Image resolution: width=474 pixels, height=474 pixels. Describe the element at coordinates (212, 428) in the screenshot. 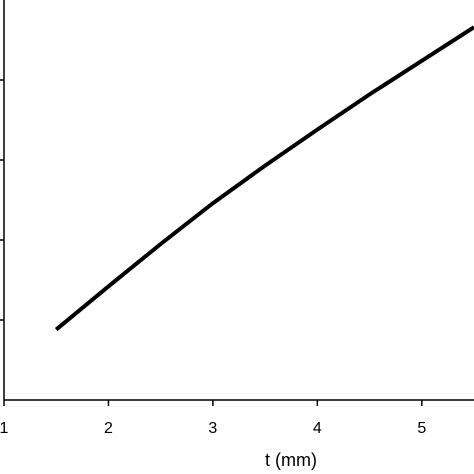

I see `x-tick-label: 3` at that location.